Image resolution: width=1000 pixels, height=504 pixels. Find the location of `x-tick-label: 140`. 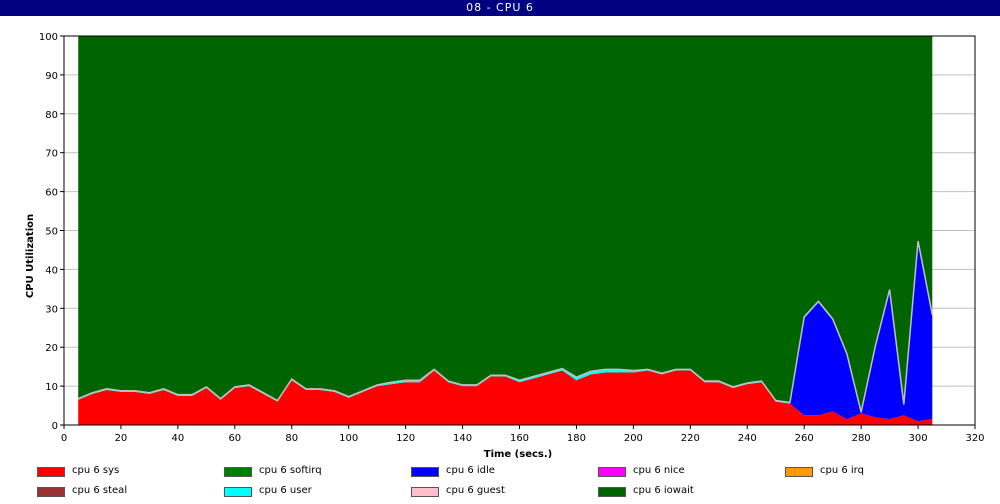

x-tick-label: 140 is located at coordinates (462, 438).